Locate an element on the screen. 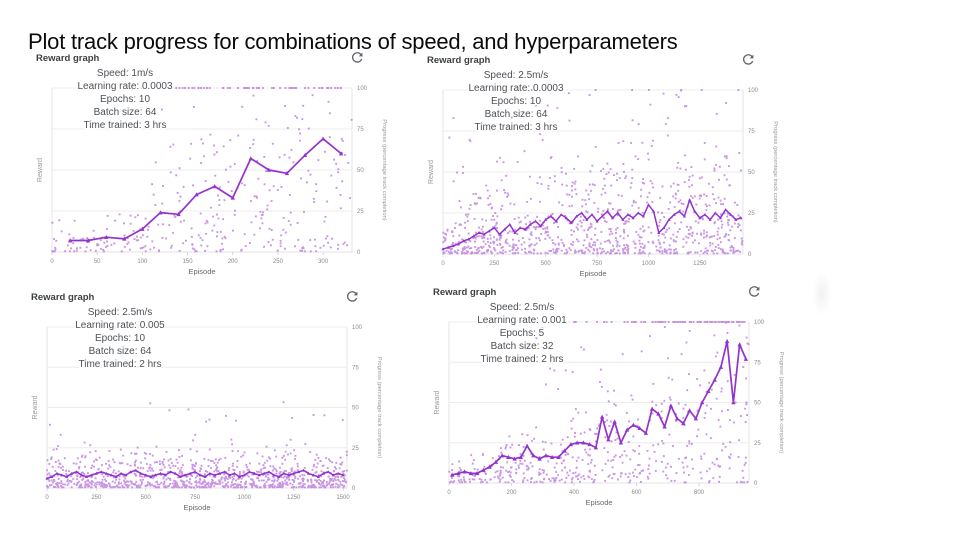  svg-text: Epochs: 5 is located at coordinates (522, 333).